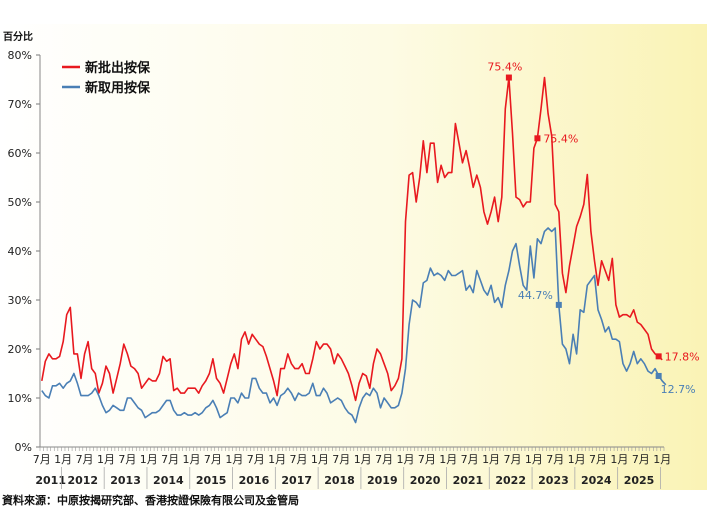  Describe the element at coordinates (553, 480) in the screenshot. I see `x-year-label: 2023` at that location.